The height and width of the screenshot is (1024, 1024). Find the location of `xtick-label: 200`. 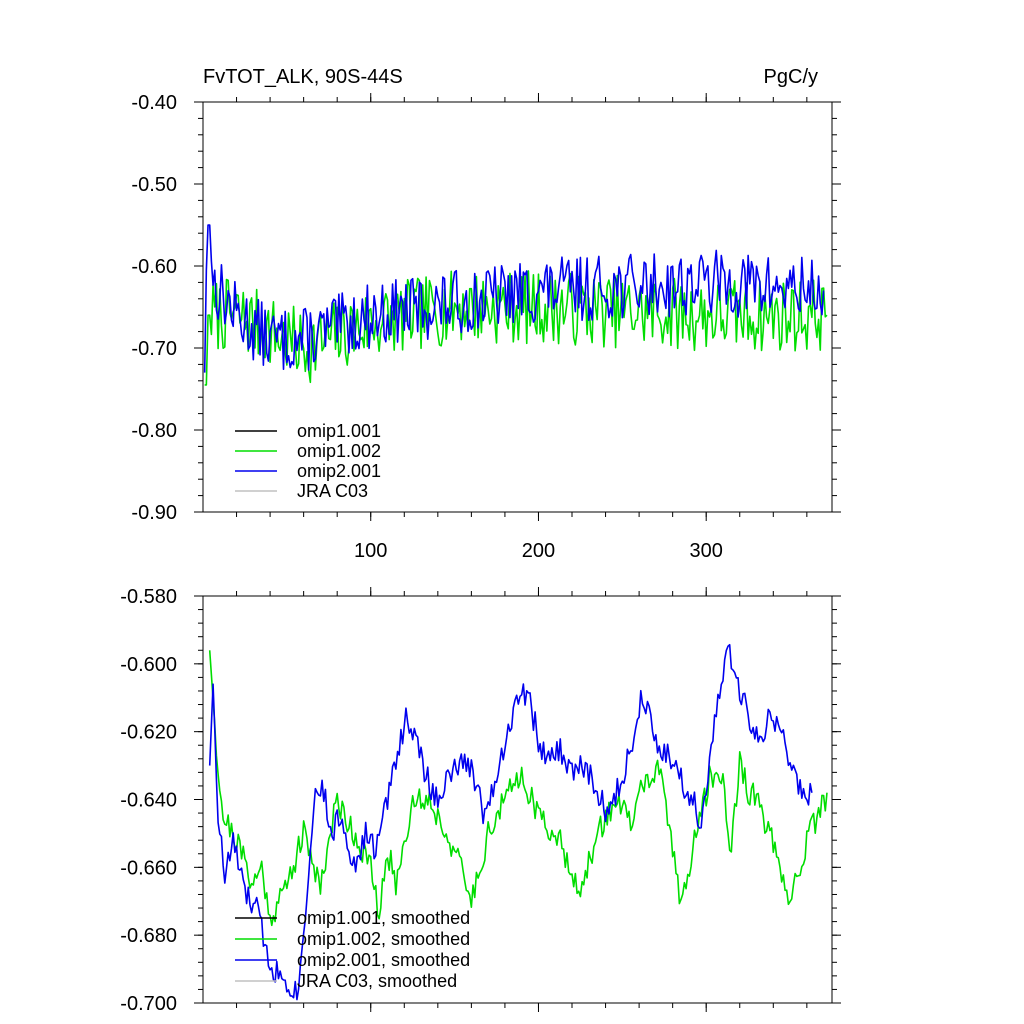

xtick-label: 200 is located at coordinates (538, 551).